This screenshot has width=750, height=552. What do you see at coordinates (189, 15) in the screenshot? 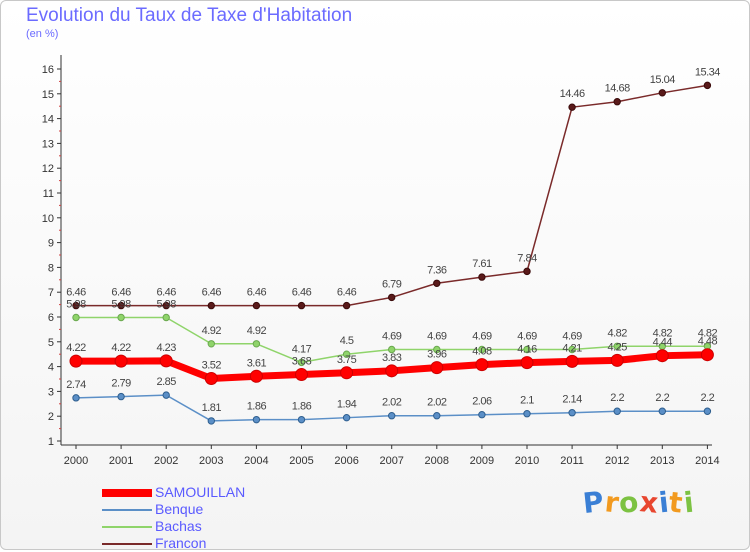
I see `chart-title: Evolution du Taux de Taxe d'Habitation` at bounding box center [189, 15].